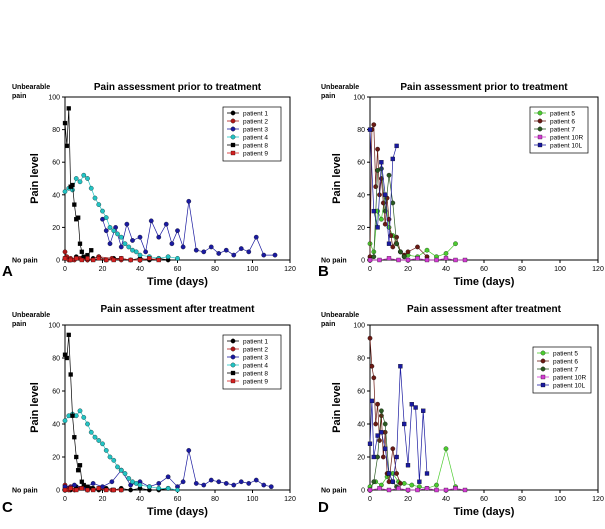  What do you see at coordinates (562, 129) in the screenshot?
I see `legend-label: patient 7` at bounding box center [562, 129].